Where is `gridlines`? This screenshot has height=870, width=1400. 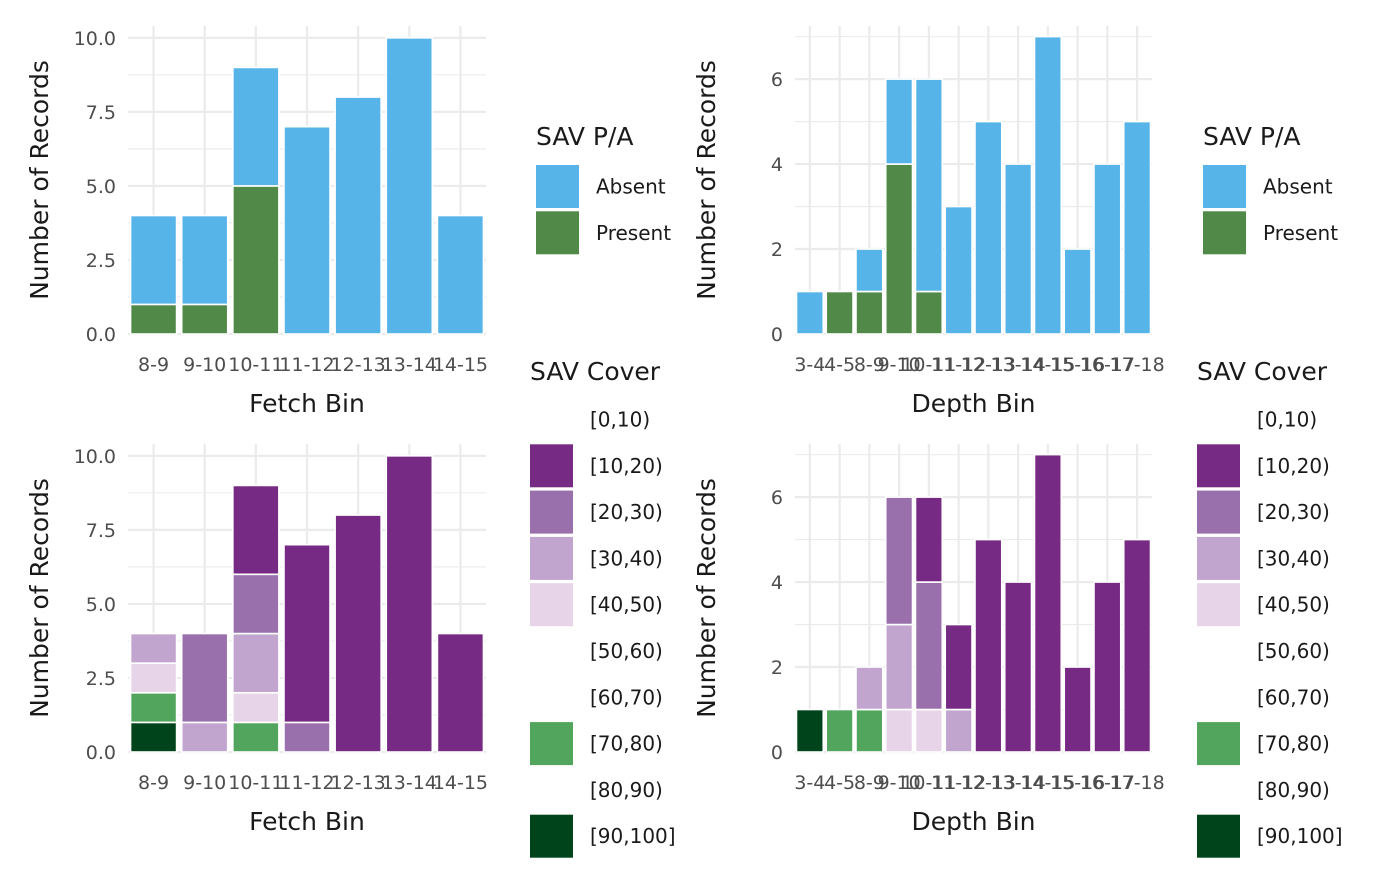
gridlines is located at coordinates (973, 599).